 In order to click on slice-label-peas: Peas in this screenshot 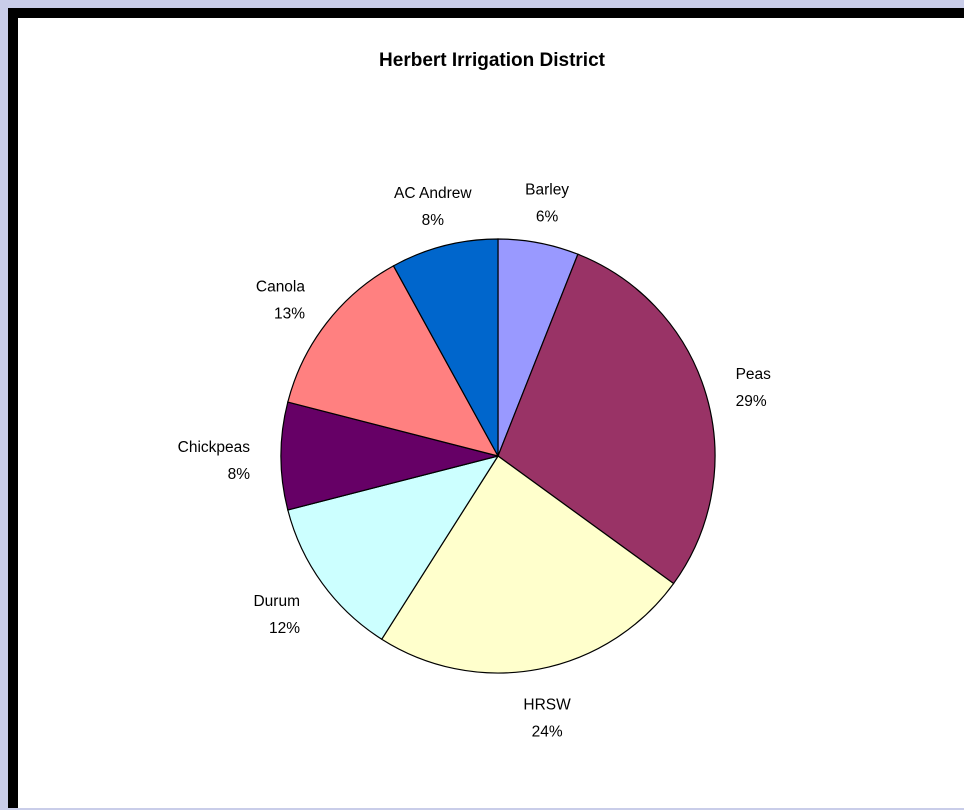, I will do `click(754, 374)`.